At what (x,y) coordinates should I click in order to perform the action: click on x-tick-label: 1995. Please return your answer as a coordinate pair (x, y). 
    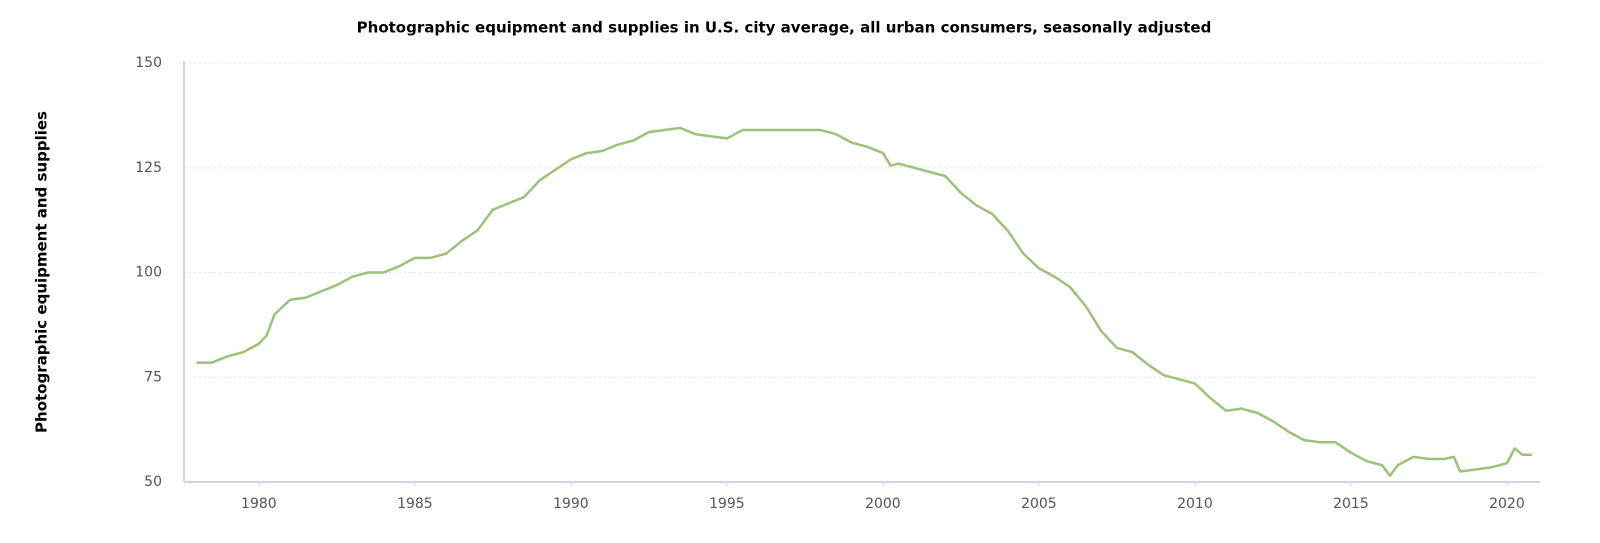
    Looking at the image, I should click on (727, 504).